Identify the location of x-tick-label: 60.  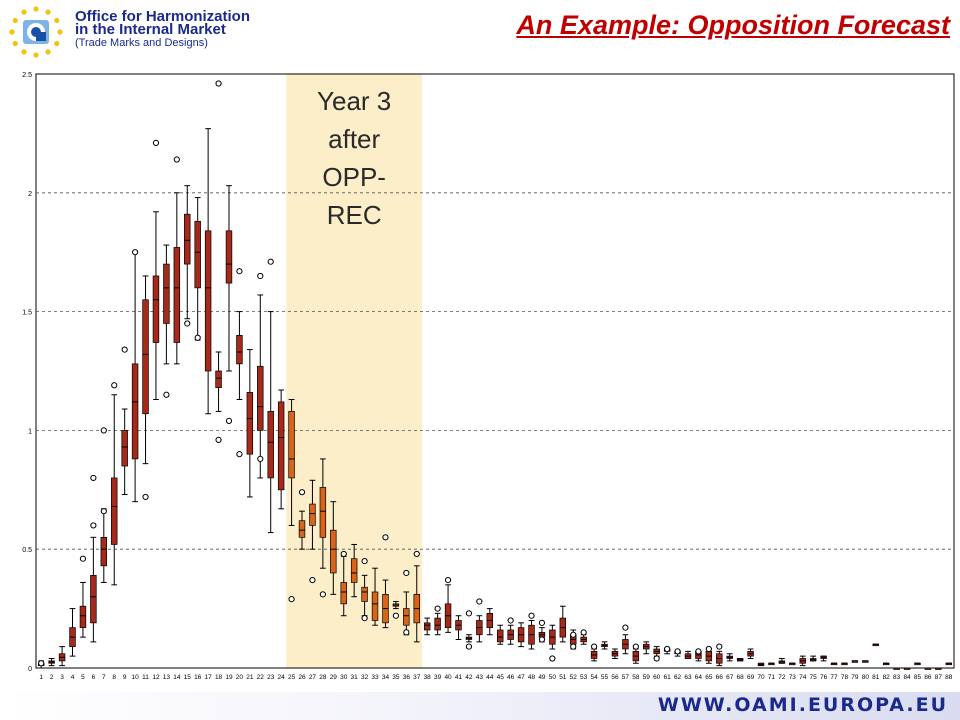
(657, 677).